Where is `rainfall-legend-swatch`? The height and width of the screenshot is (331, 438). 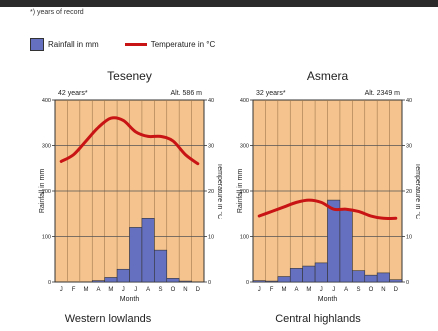
rainfall-legend-swatch is located at coordinates (37, 44).